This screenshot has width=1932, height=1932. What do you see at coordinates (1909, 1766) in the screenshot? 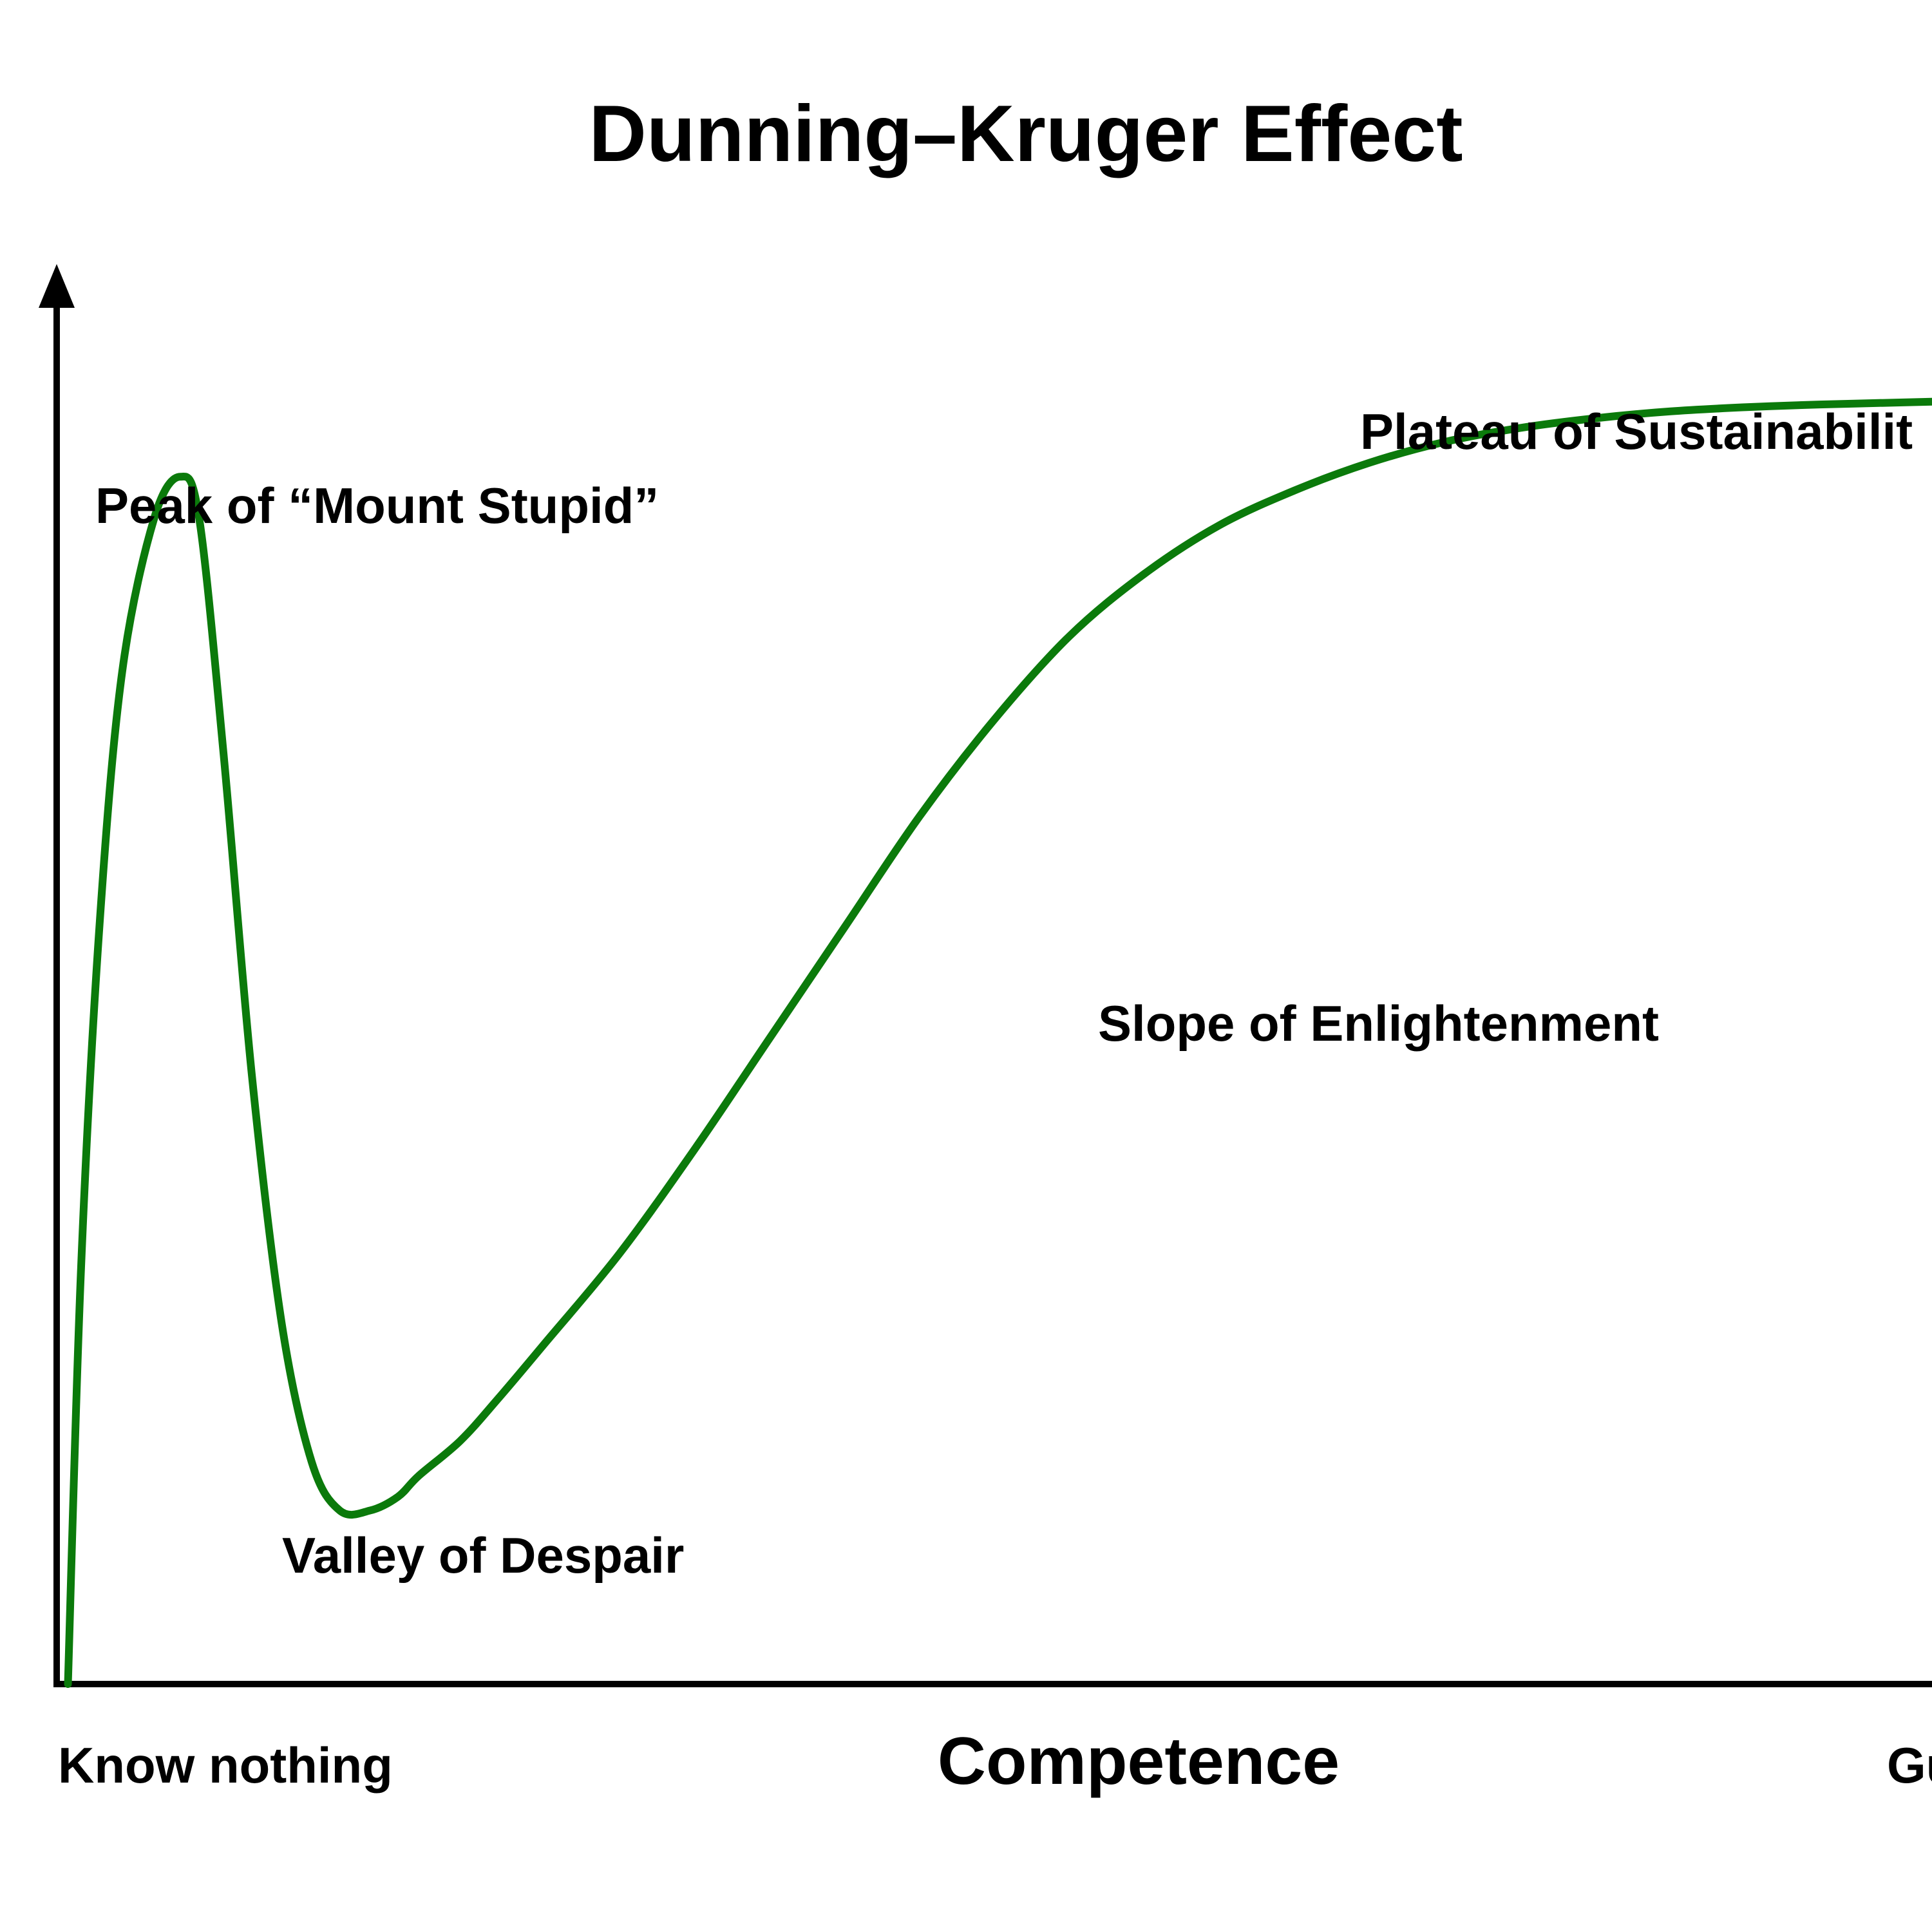
I see `x-tick-label-right: Gu` at bounding box center [1909, 1766].